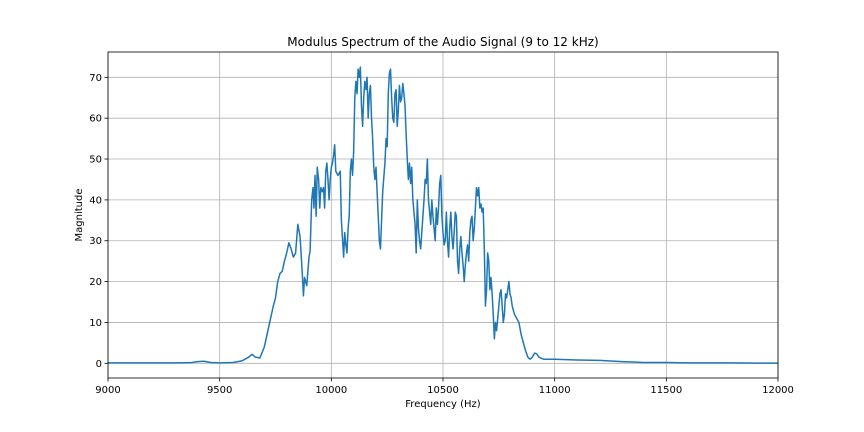 This screenshot has width=864, height=432. What do you see at coordinates (331, 390) in the screenshot?
I see `x-tick-label: 10000` at bounding box center [331, 390].